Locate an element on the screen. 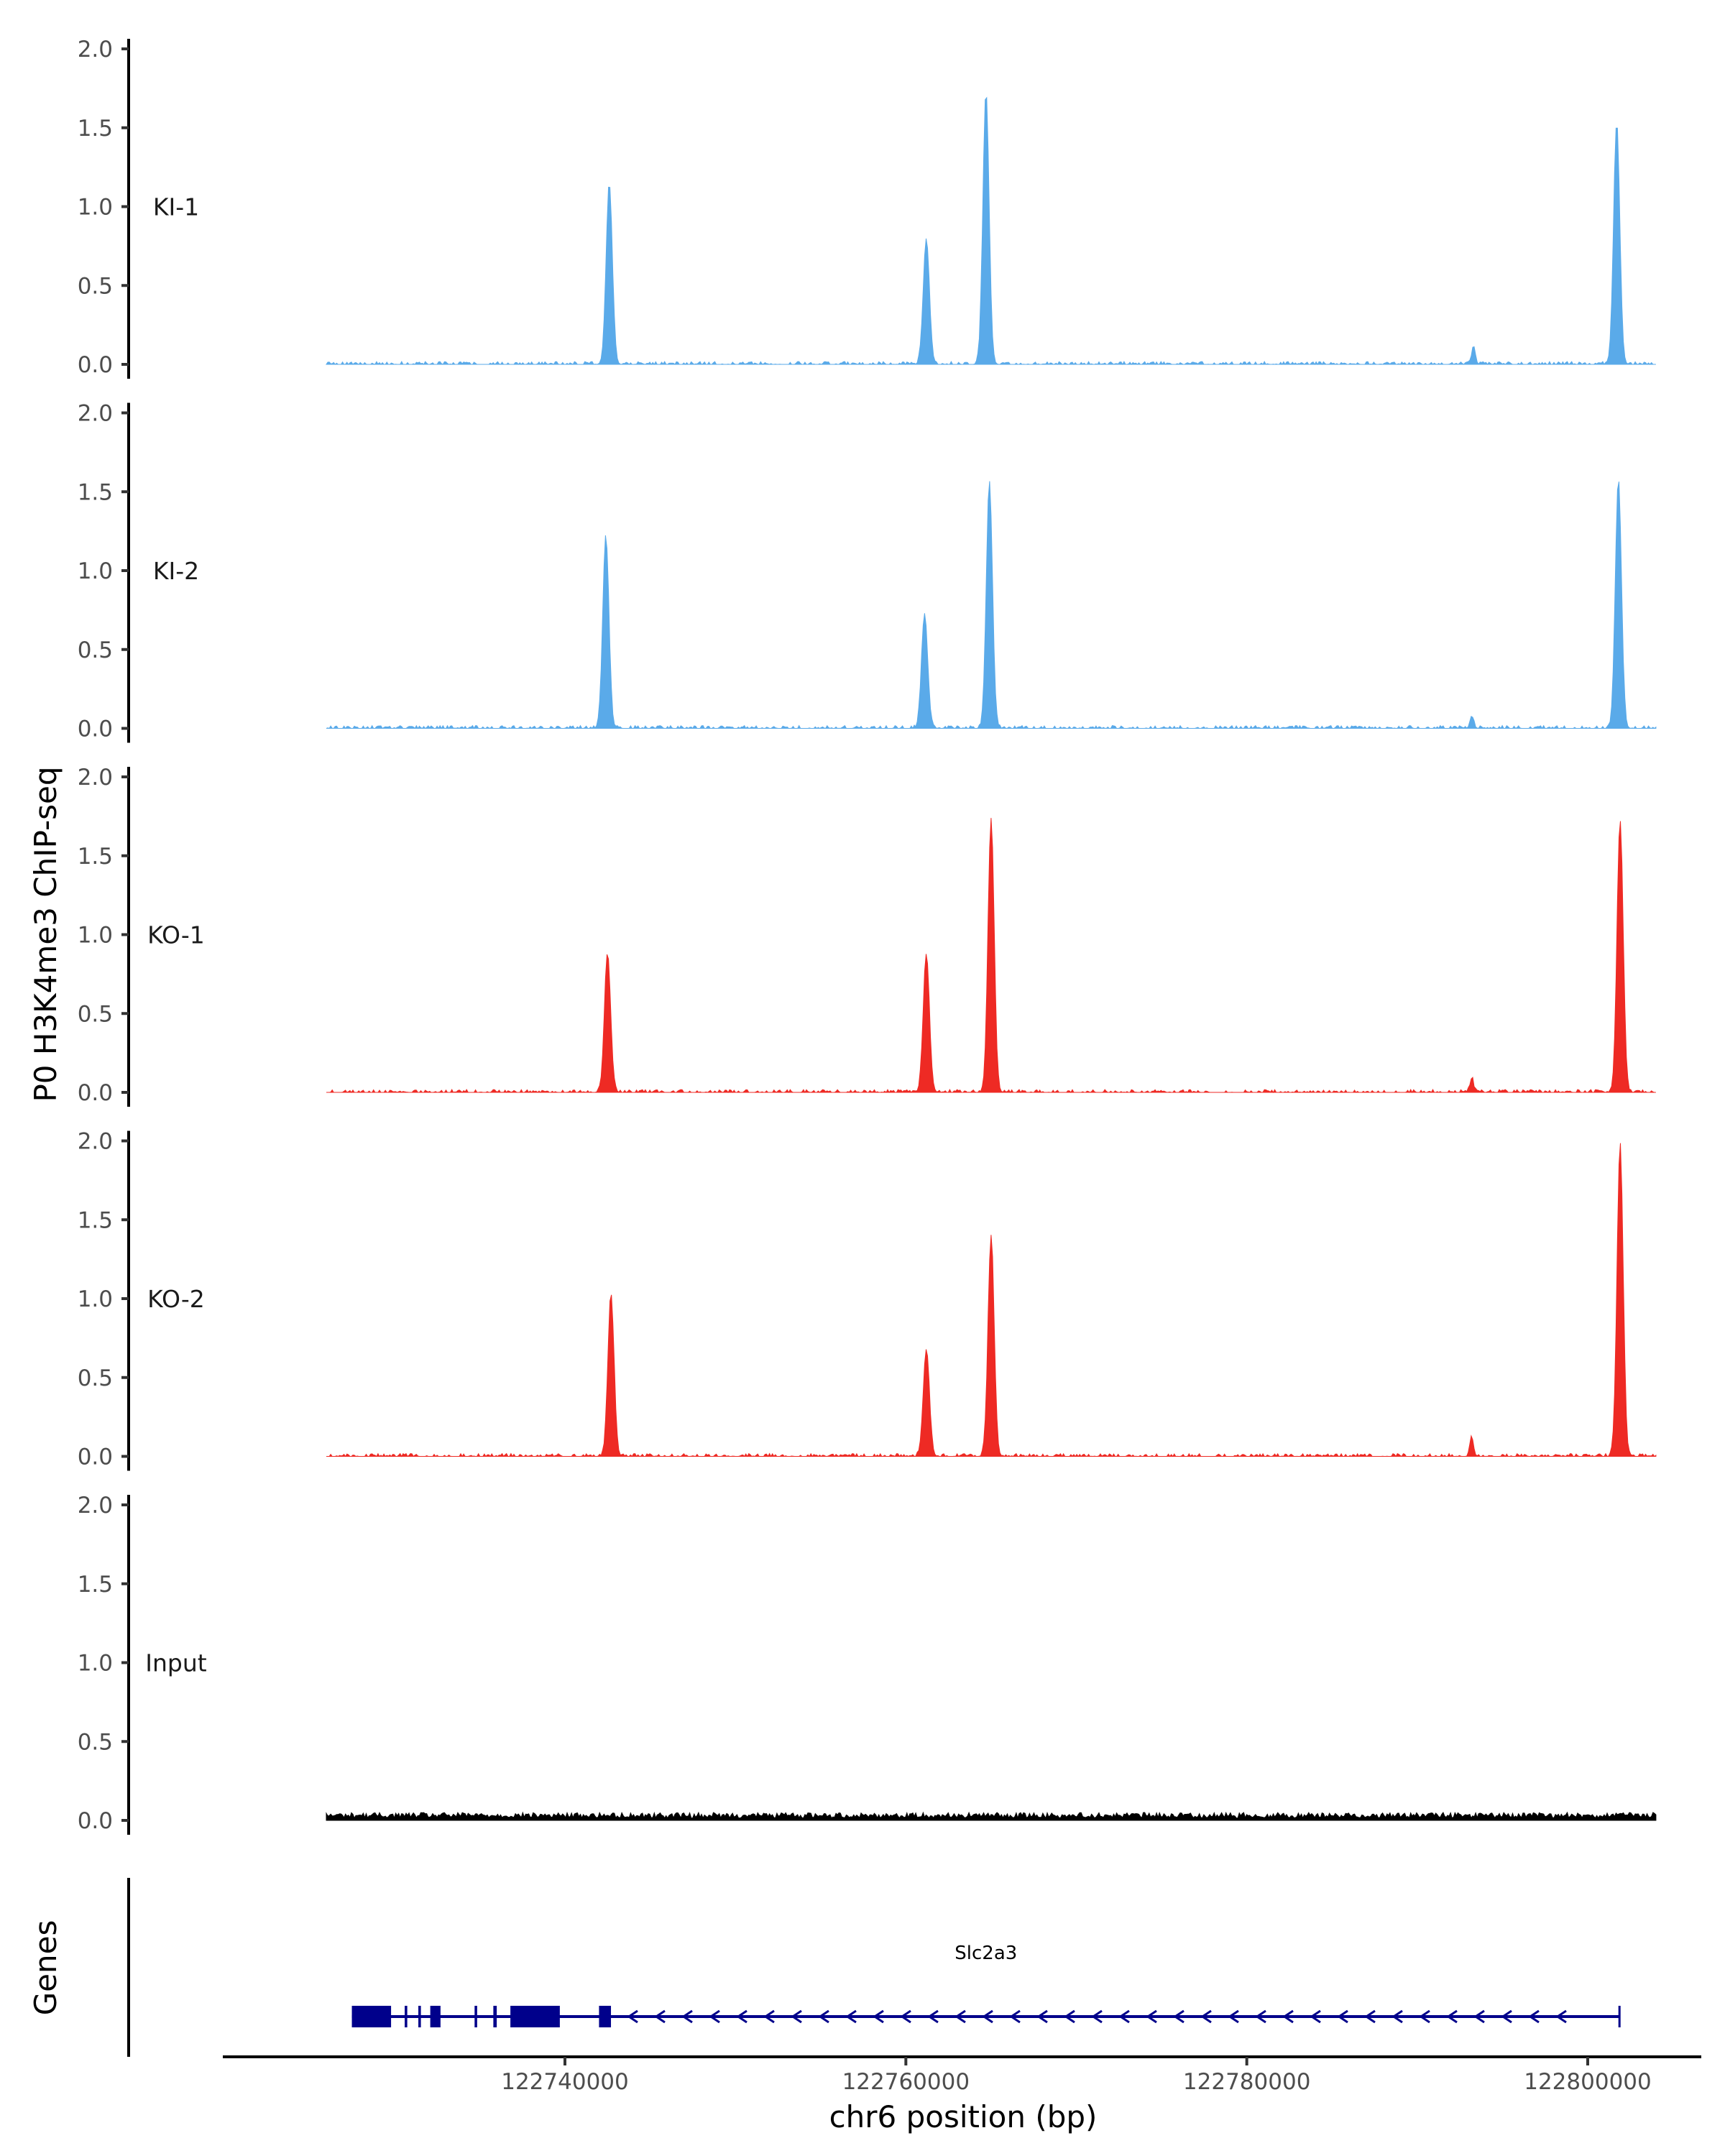 The image size is (1725, 2156). track-label: KO-2 is located at coordinates (176, 1299).